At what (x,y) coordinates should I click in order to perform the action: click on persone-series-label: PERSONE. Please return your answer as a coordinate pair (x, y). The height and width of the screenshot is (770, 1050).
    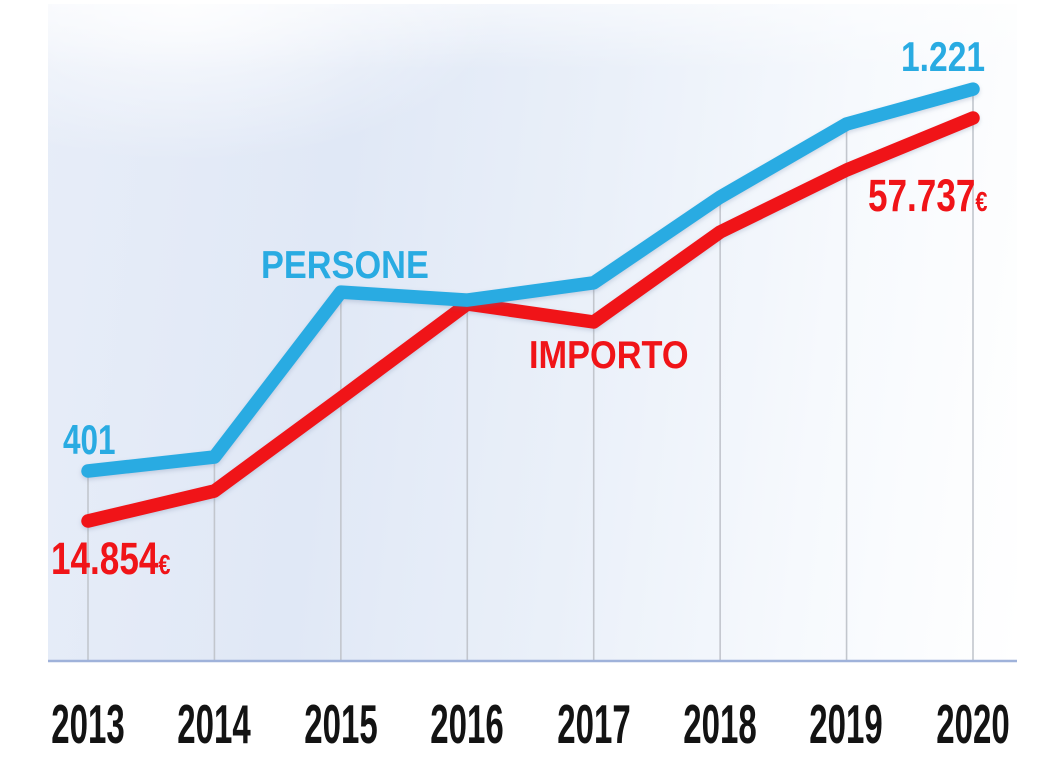
    Looking at the image, I should click on (345, 265).